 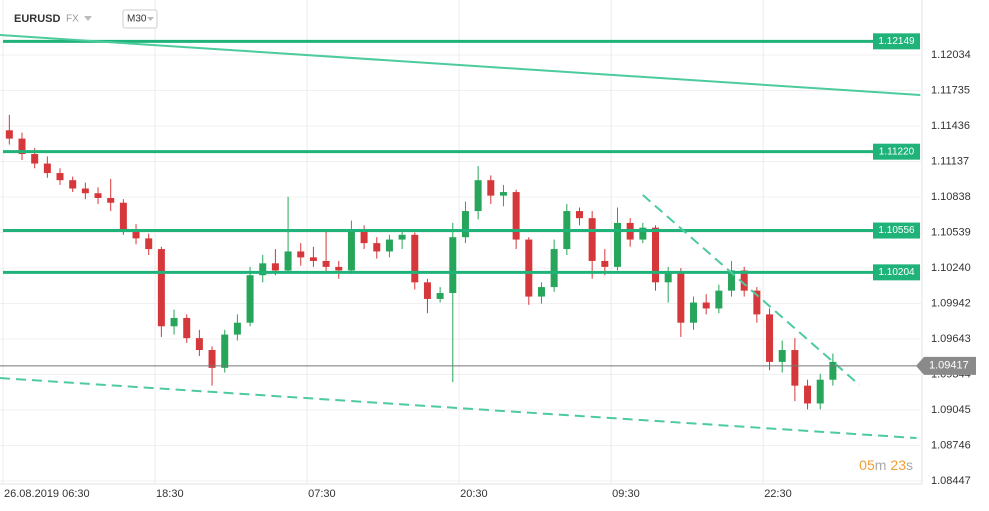 What do you see at coordinates (951, 197) in the screenshot?
I see `y-tick-label: 1.10838` at bounding box center [951, 197].